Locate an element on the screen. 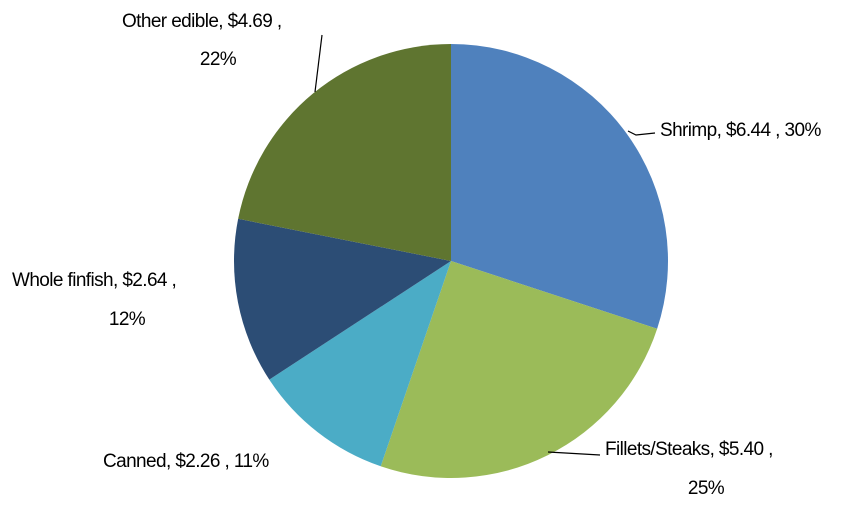  data-label: Fillets/Steaks, $5.40 , is located at coordinates (689, 449).